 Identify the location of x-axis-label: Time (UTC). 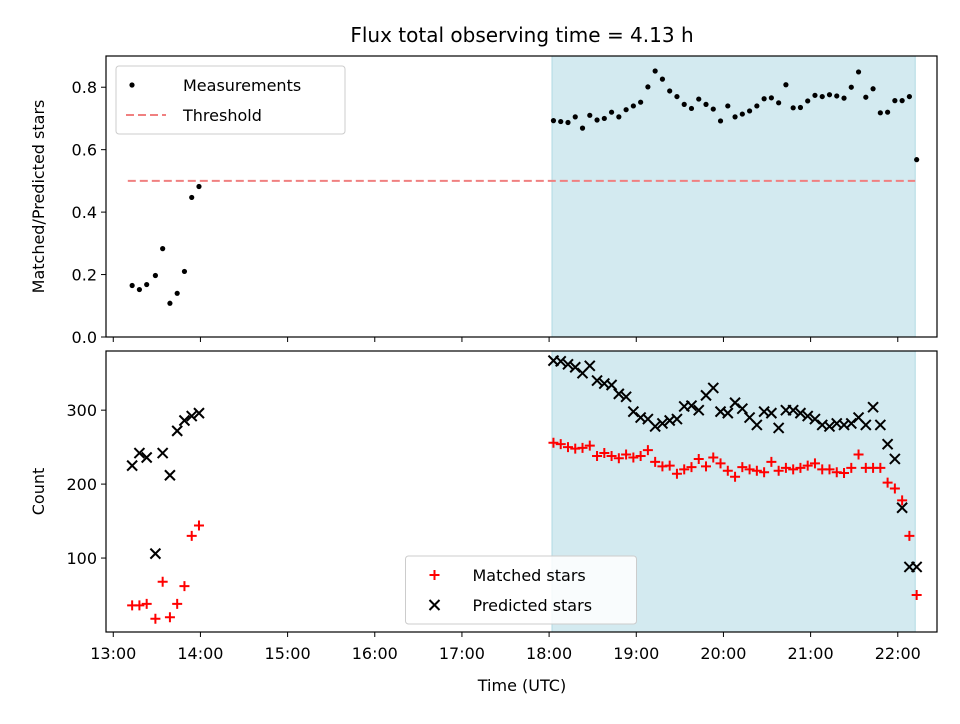
(521, 685).